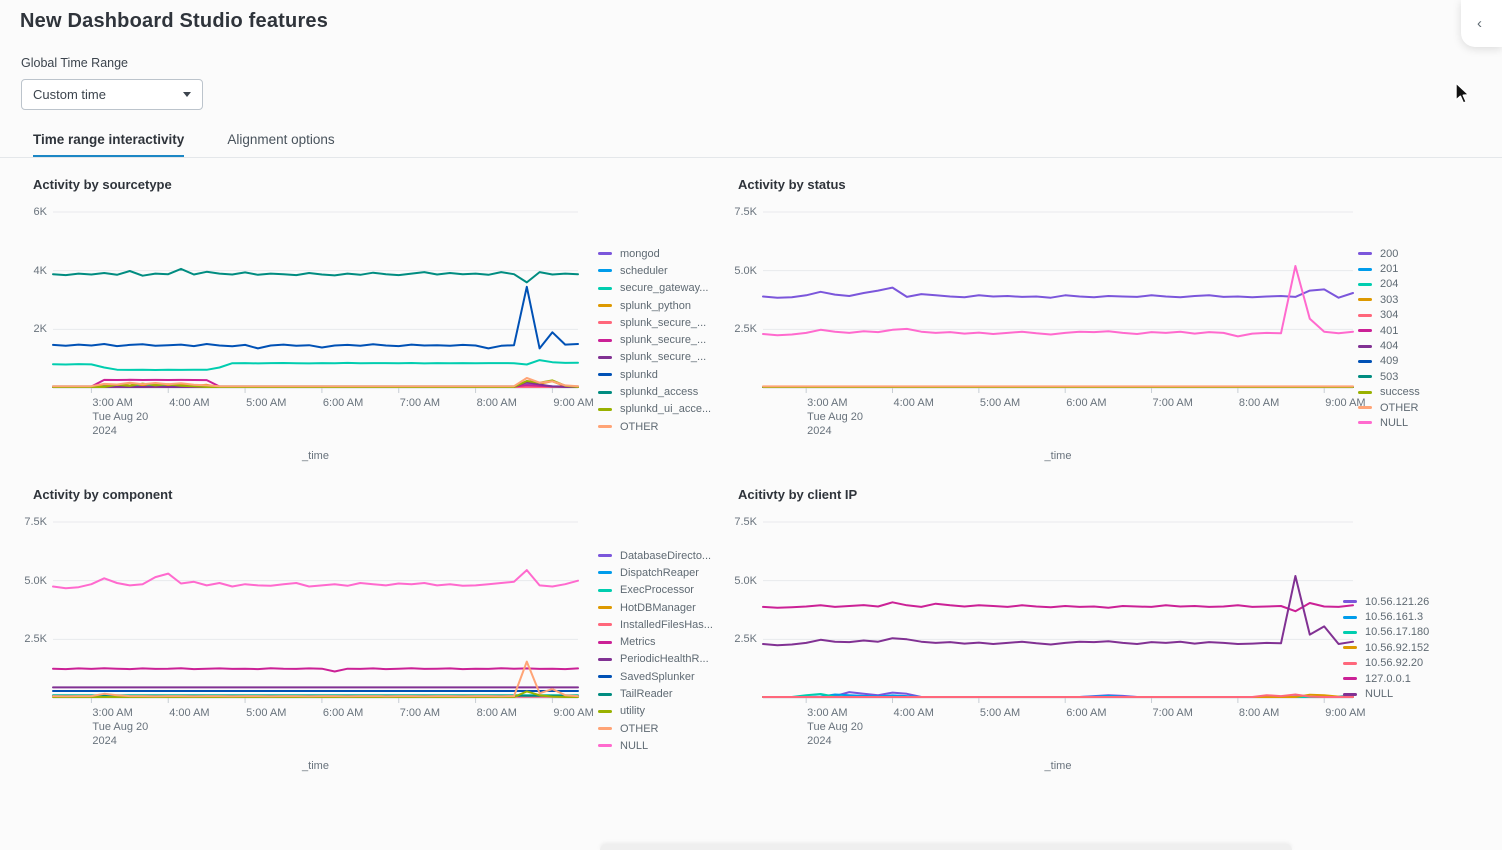  I want to click on legend-item-Metrics: Metrics, so click(655, 641).